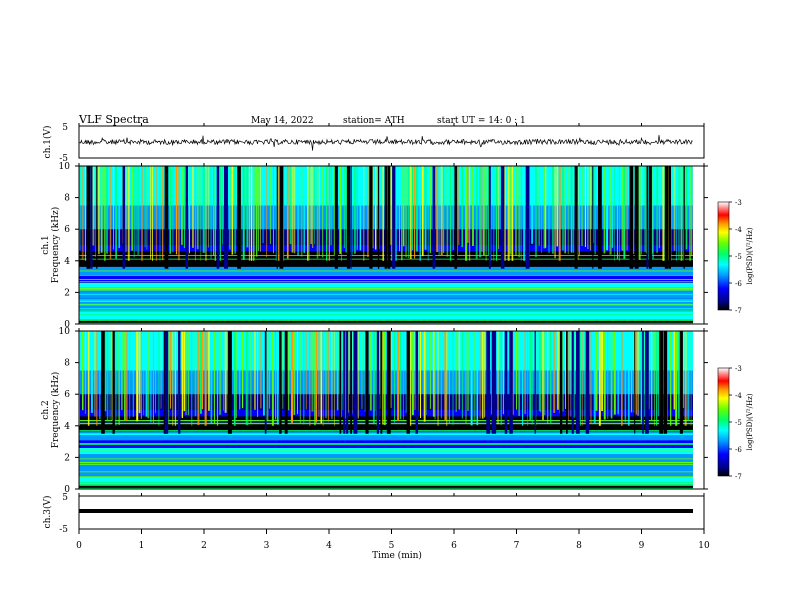 The height and width of the screenshot is (612, 792). I want to click on xtick-label: 2, so click(204, 546).